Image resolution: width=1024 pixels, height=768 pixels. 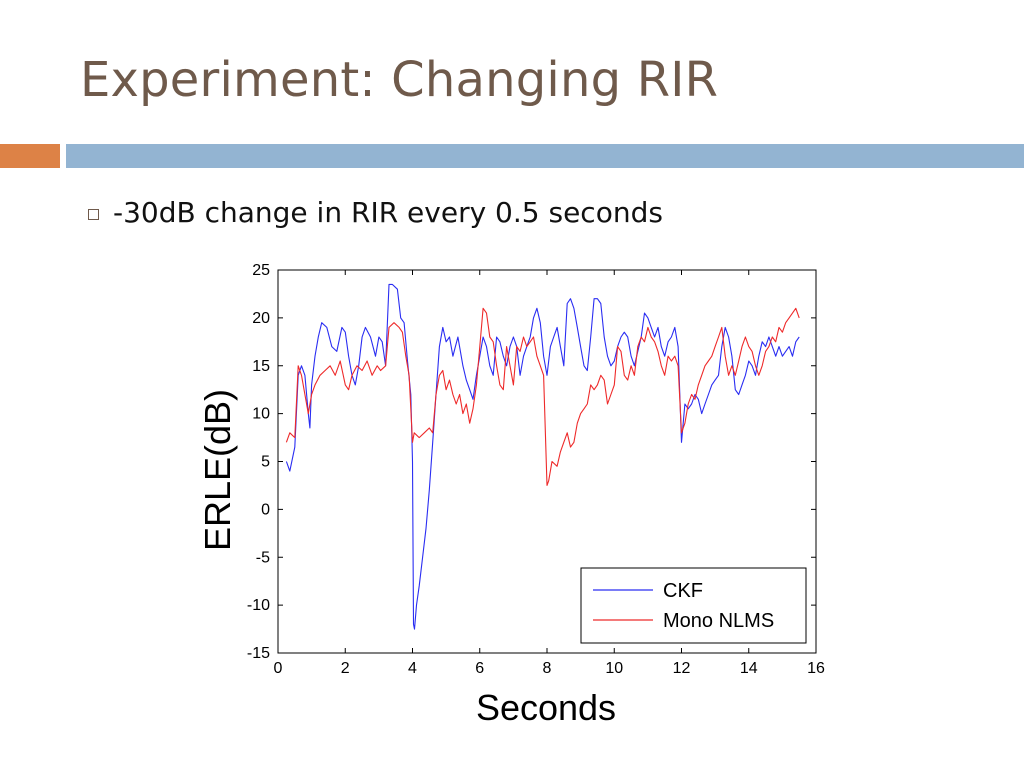 What do you see at coordinates (718, 621) in the screenshot?
I see `legend-label: Mono NLMS` at bounding box center [718, 621].